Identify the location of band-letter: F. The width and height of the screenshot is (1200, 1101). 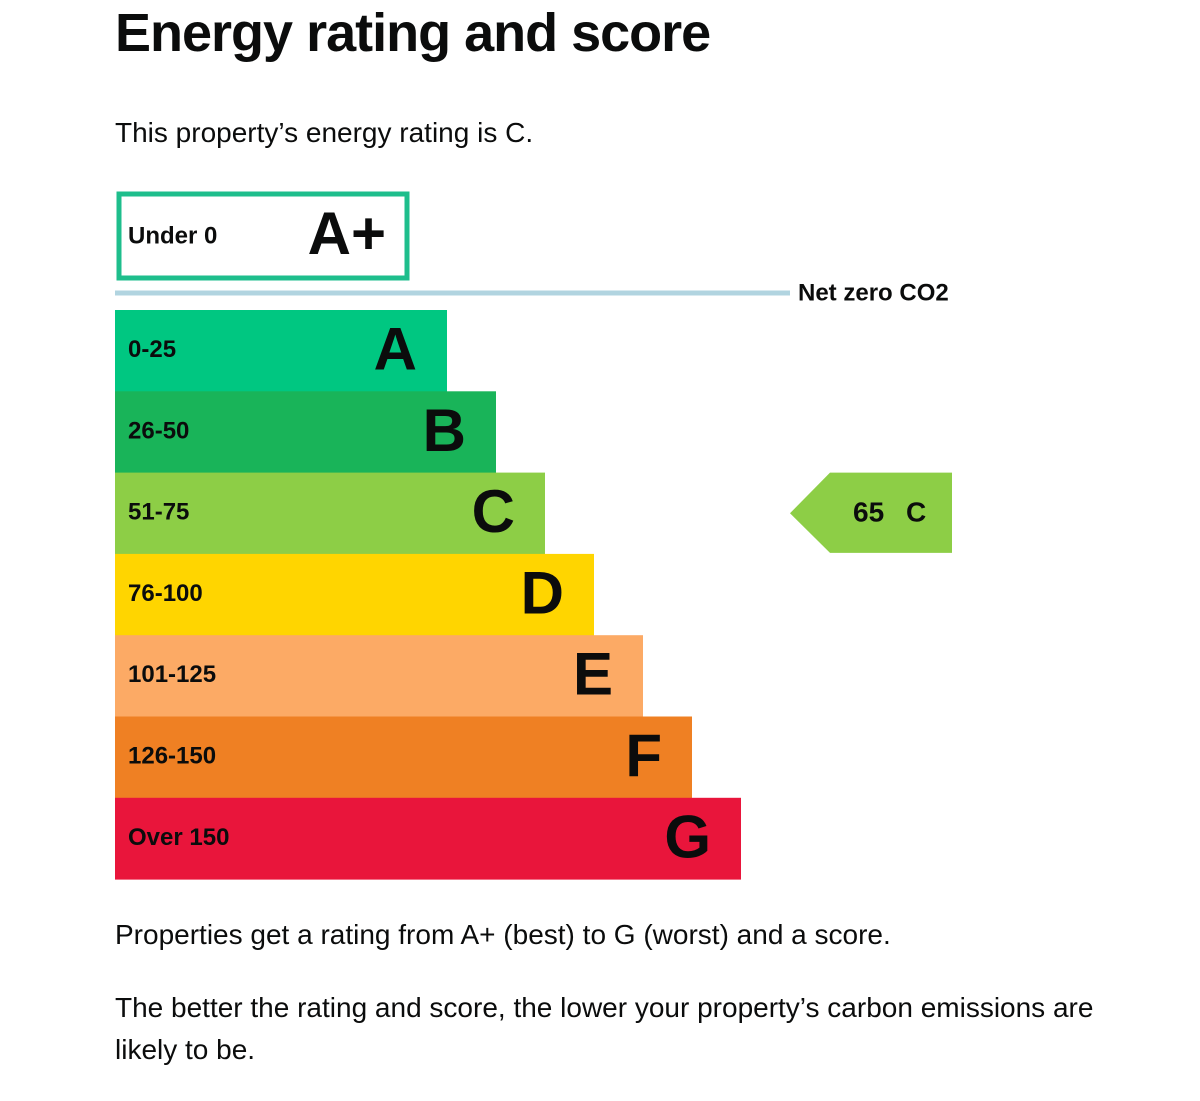
(643, 755).